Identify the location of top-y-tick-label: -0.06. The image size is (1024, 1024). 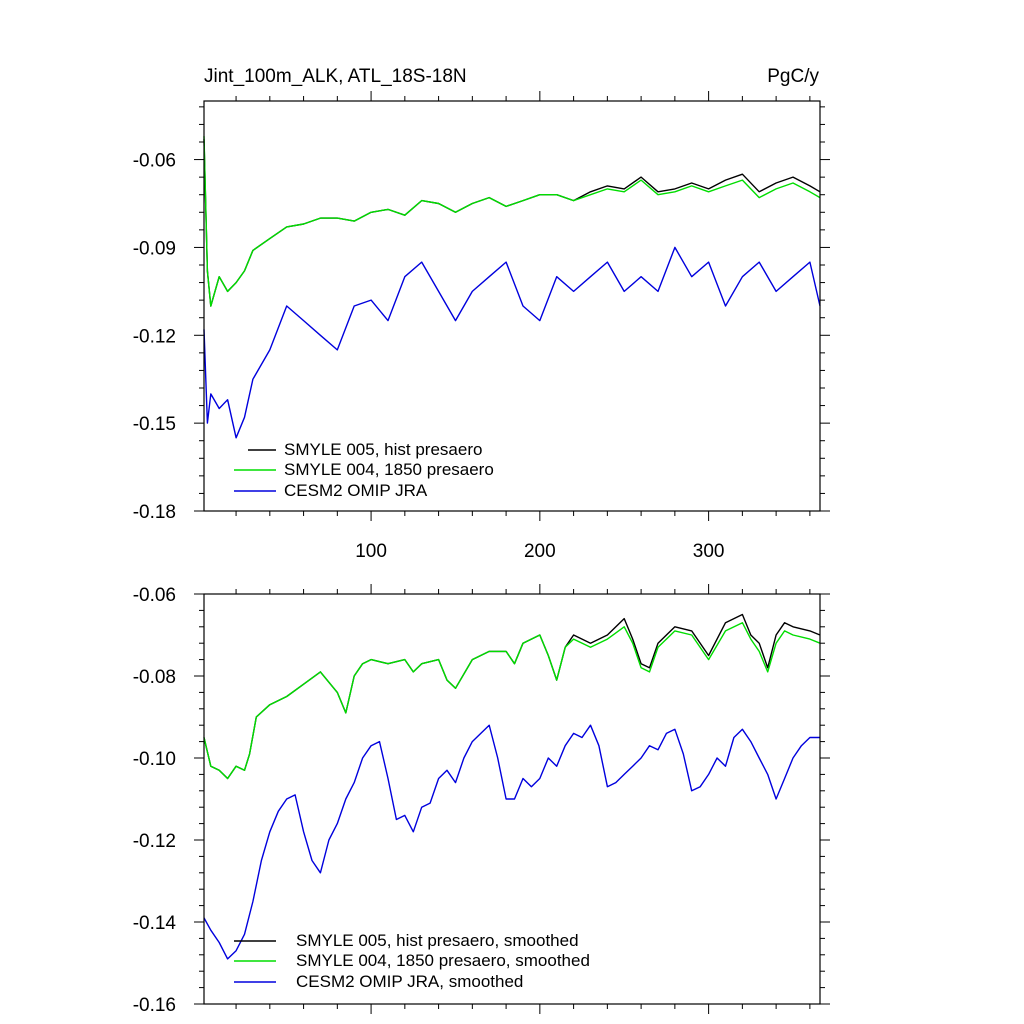
(154, 161).